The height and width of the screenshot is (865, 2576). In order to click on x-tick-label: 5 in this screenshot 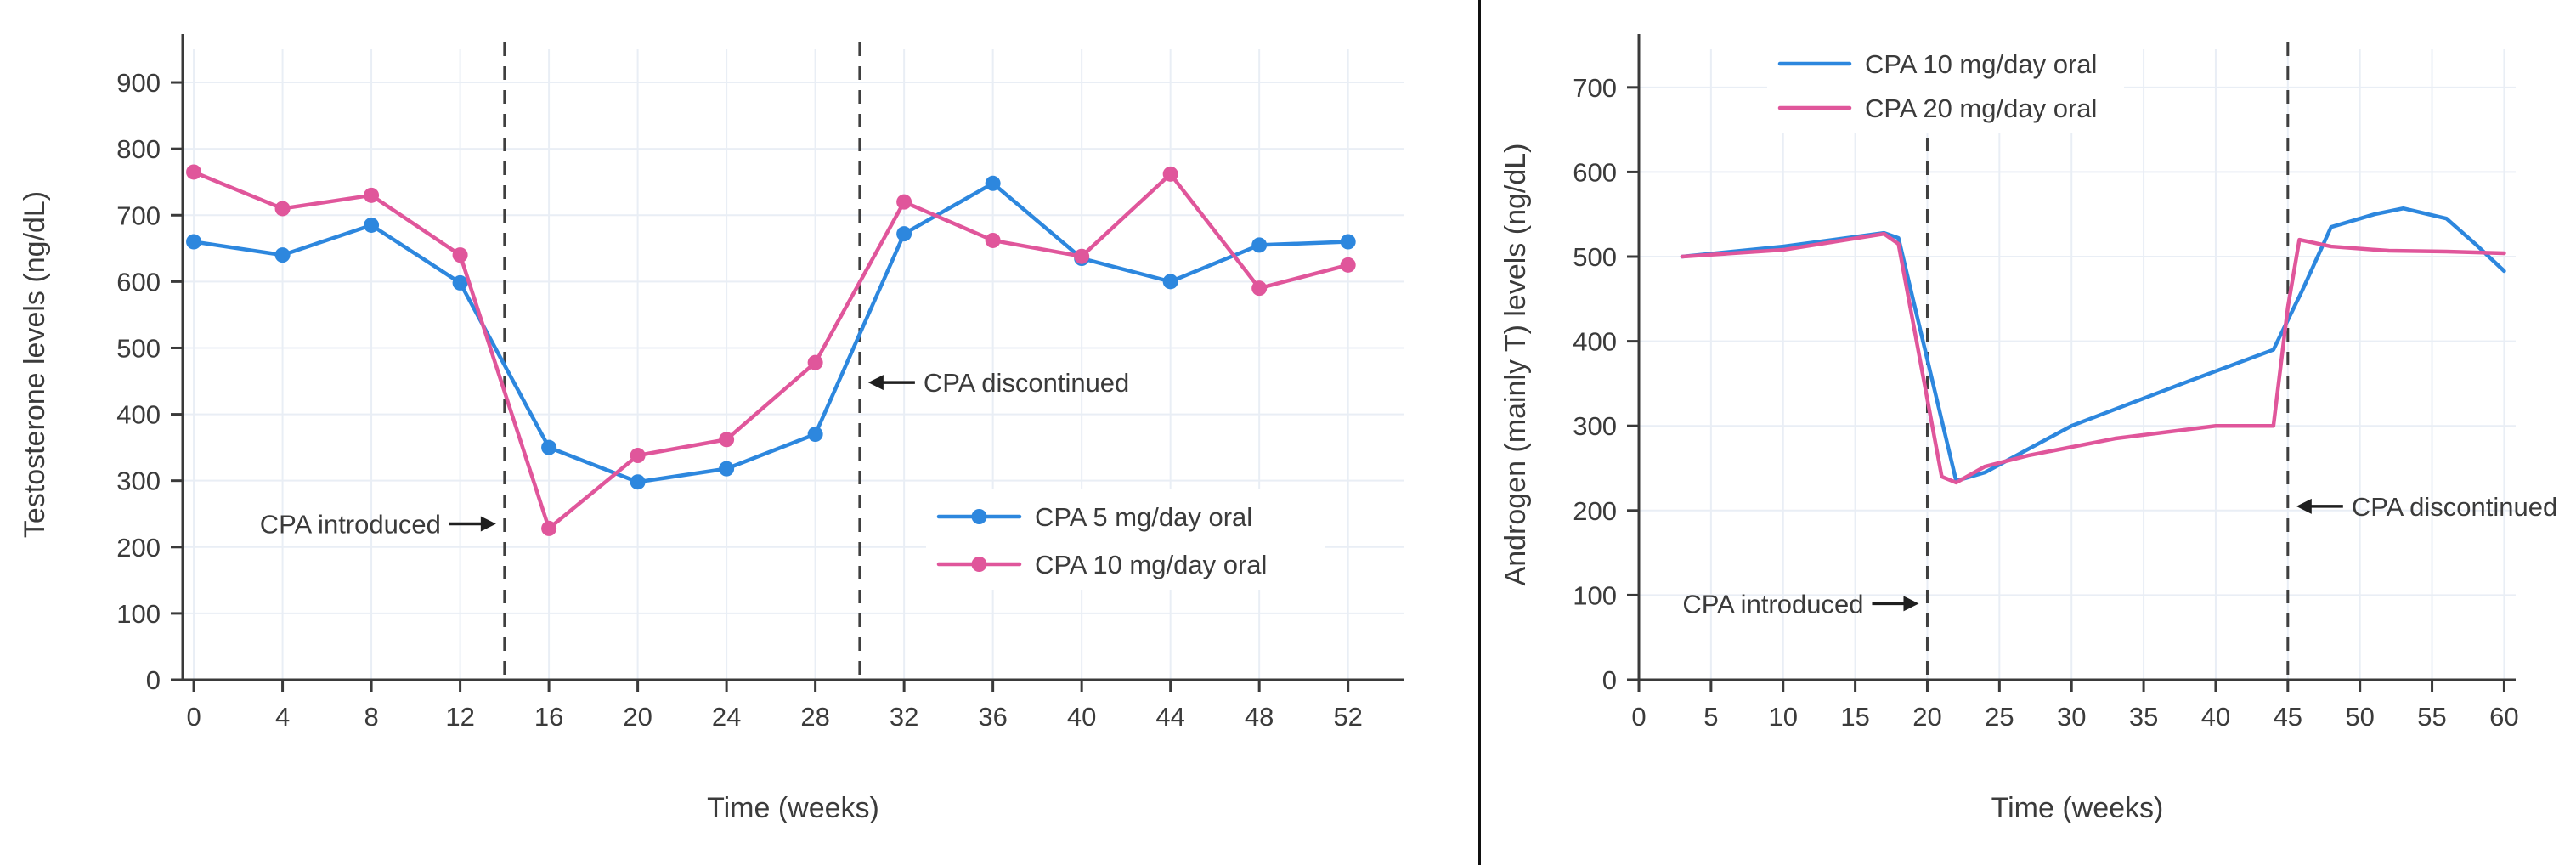, I will do `click(1710, 717)`.